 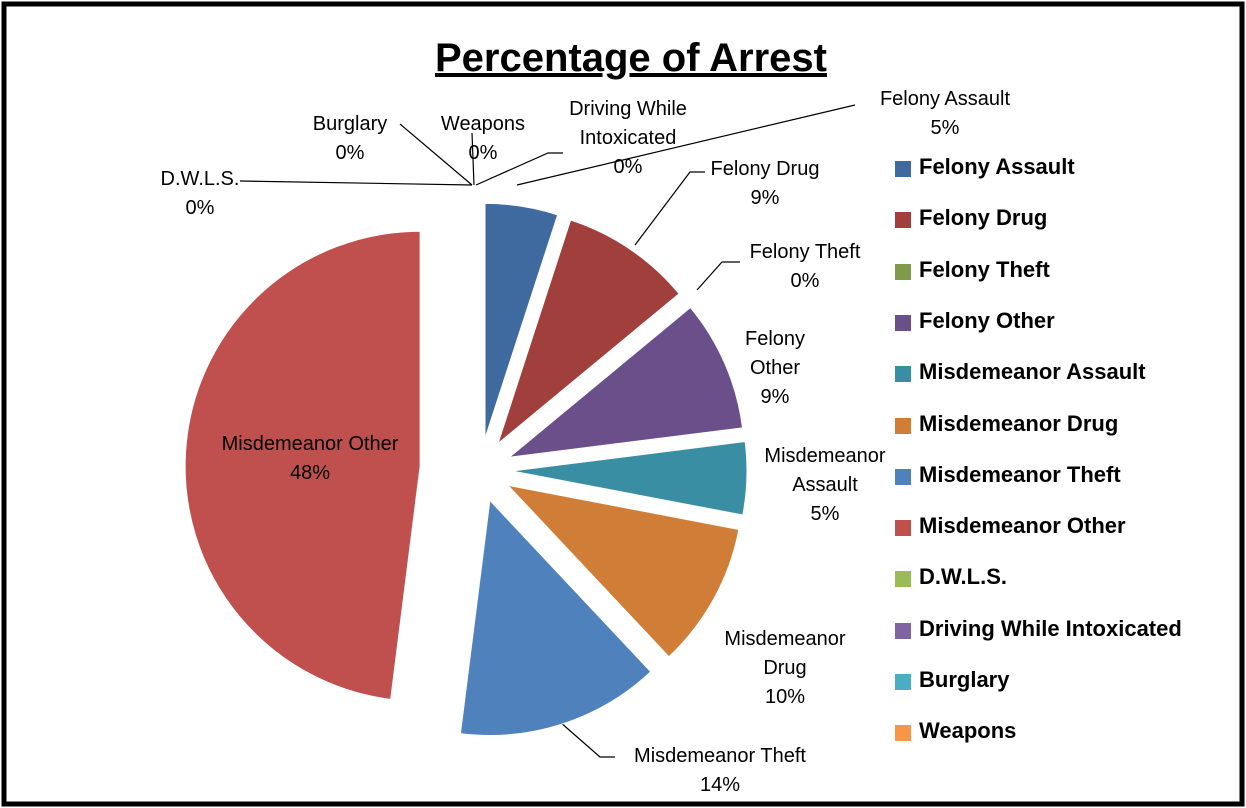 What do you see at coordinates (720, 771) in the screenshot?
I see `data-label: Misdemeanor Theft 14%` at bounding box center [720, 771].